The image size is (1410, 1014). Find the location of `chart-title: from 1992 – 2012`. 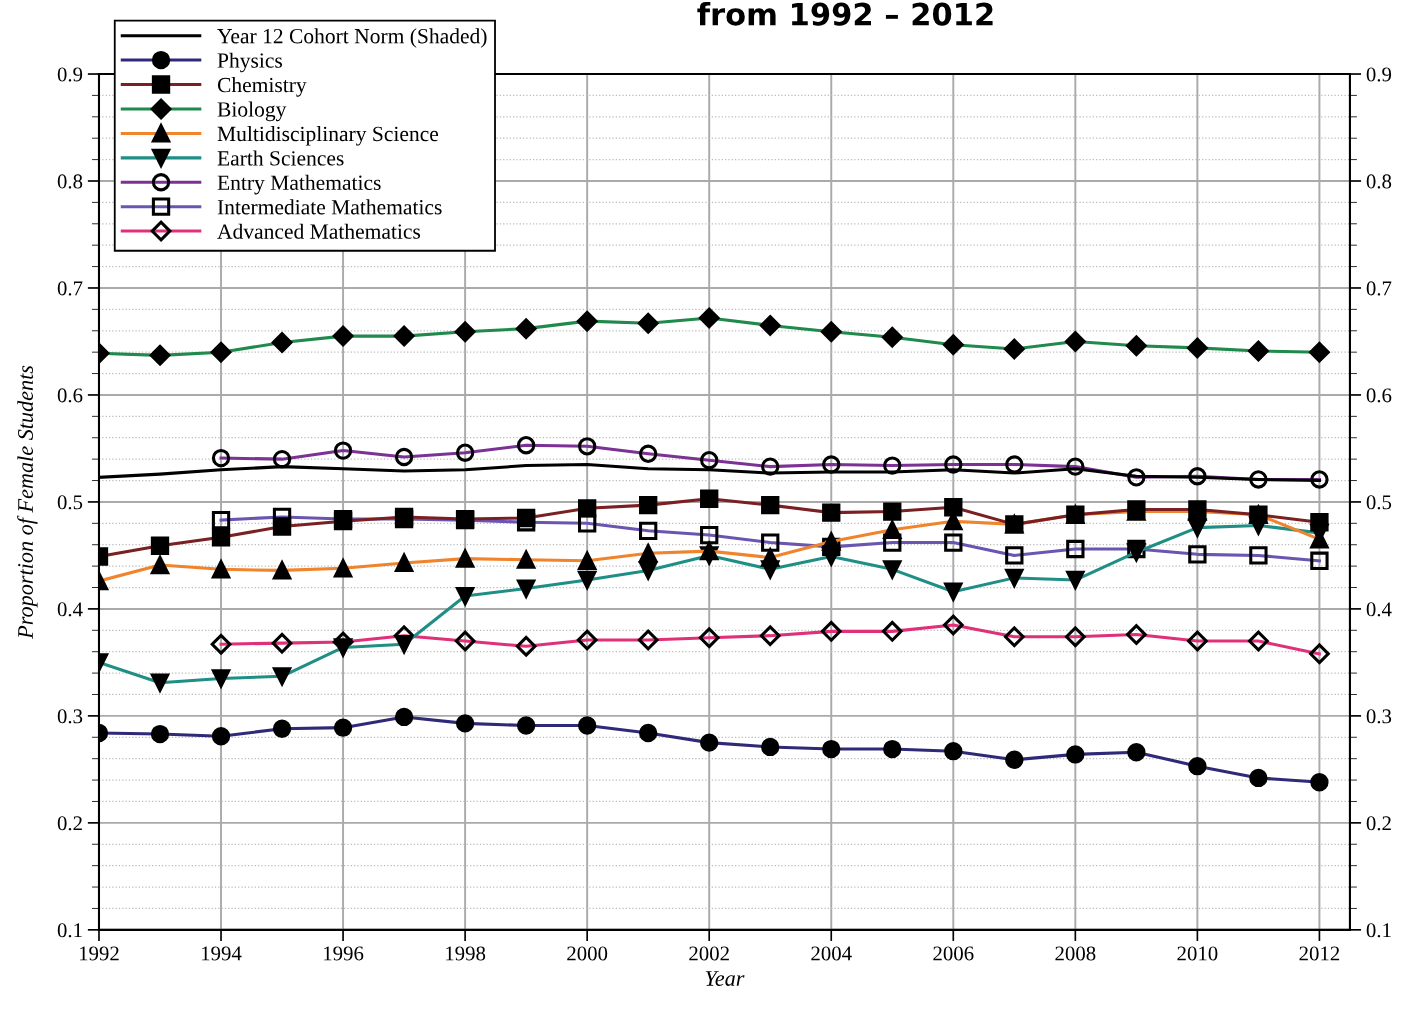

chart-title: from 1992 – 2012 is located at coordinates (845, 14).